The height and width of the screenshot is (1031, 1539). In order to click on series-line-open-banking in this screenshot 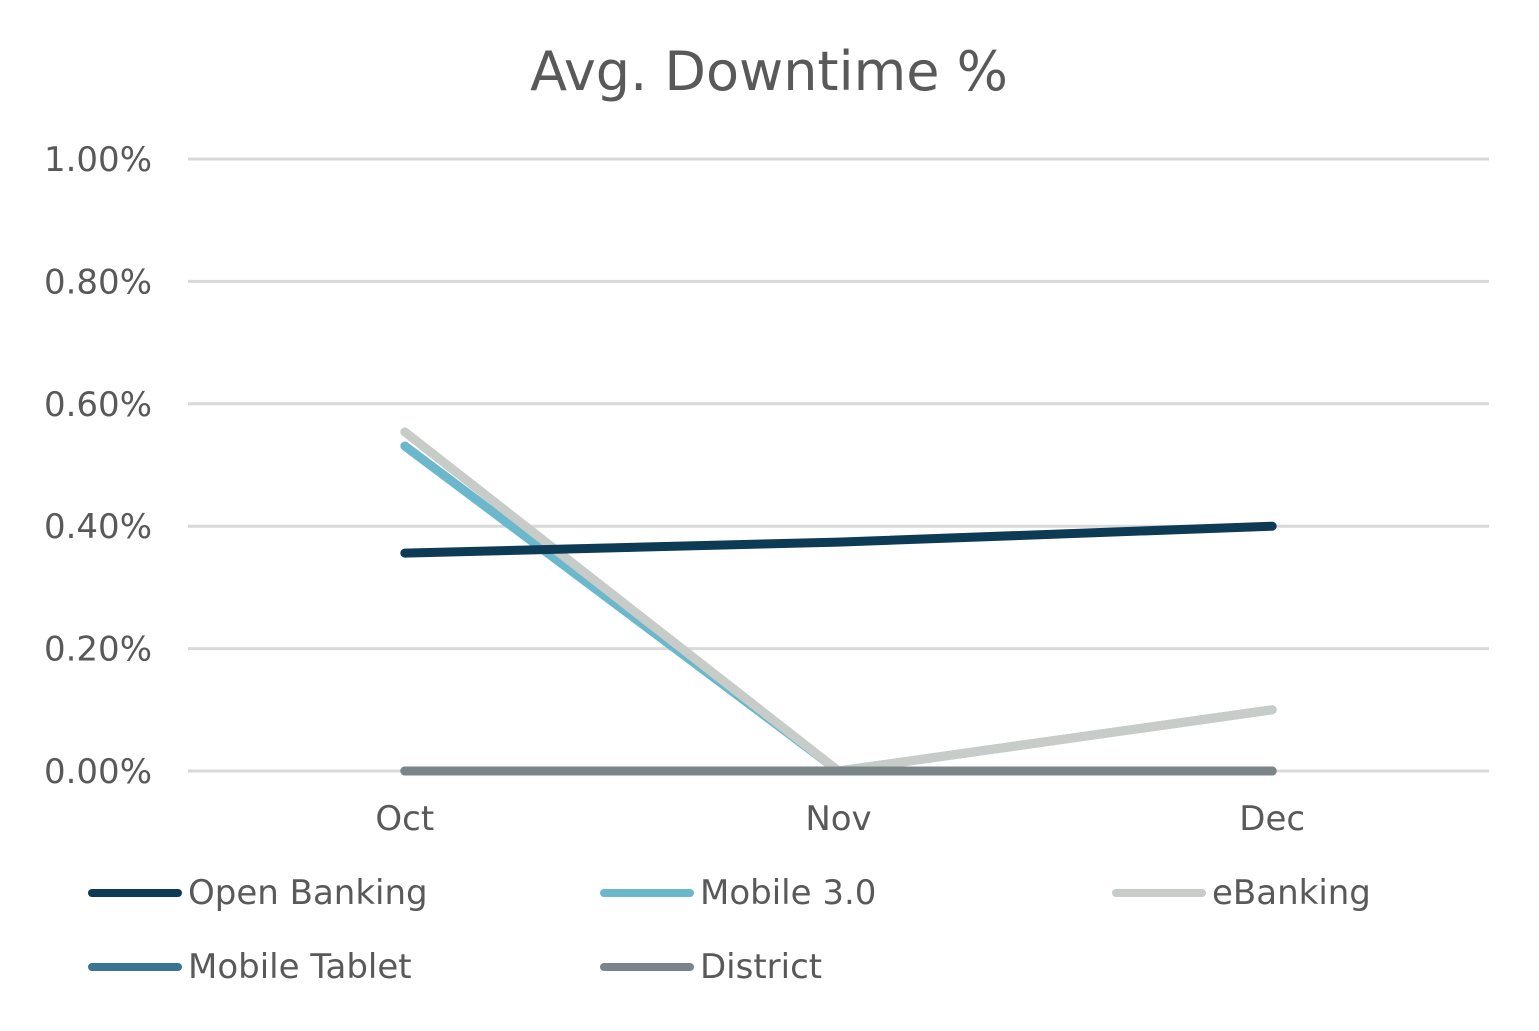, I will do `click(838, 539)`.